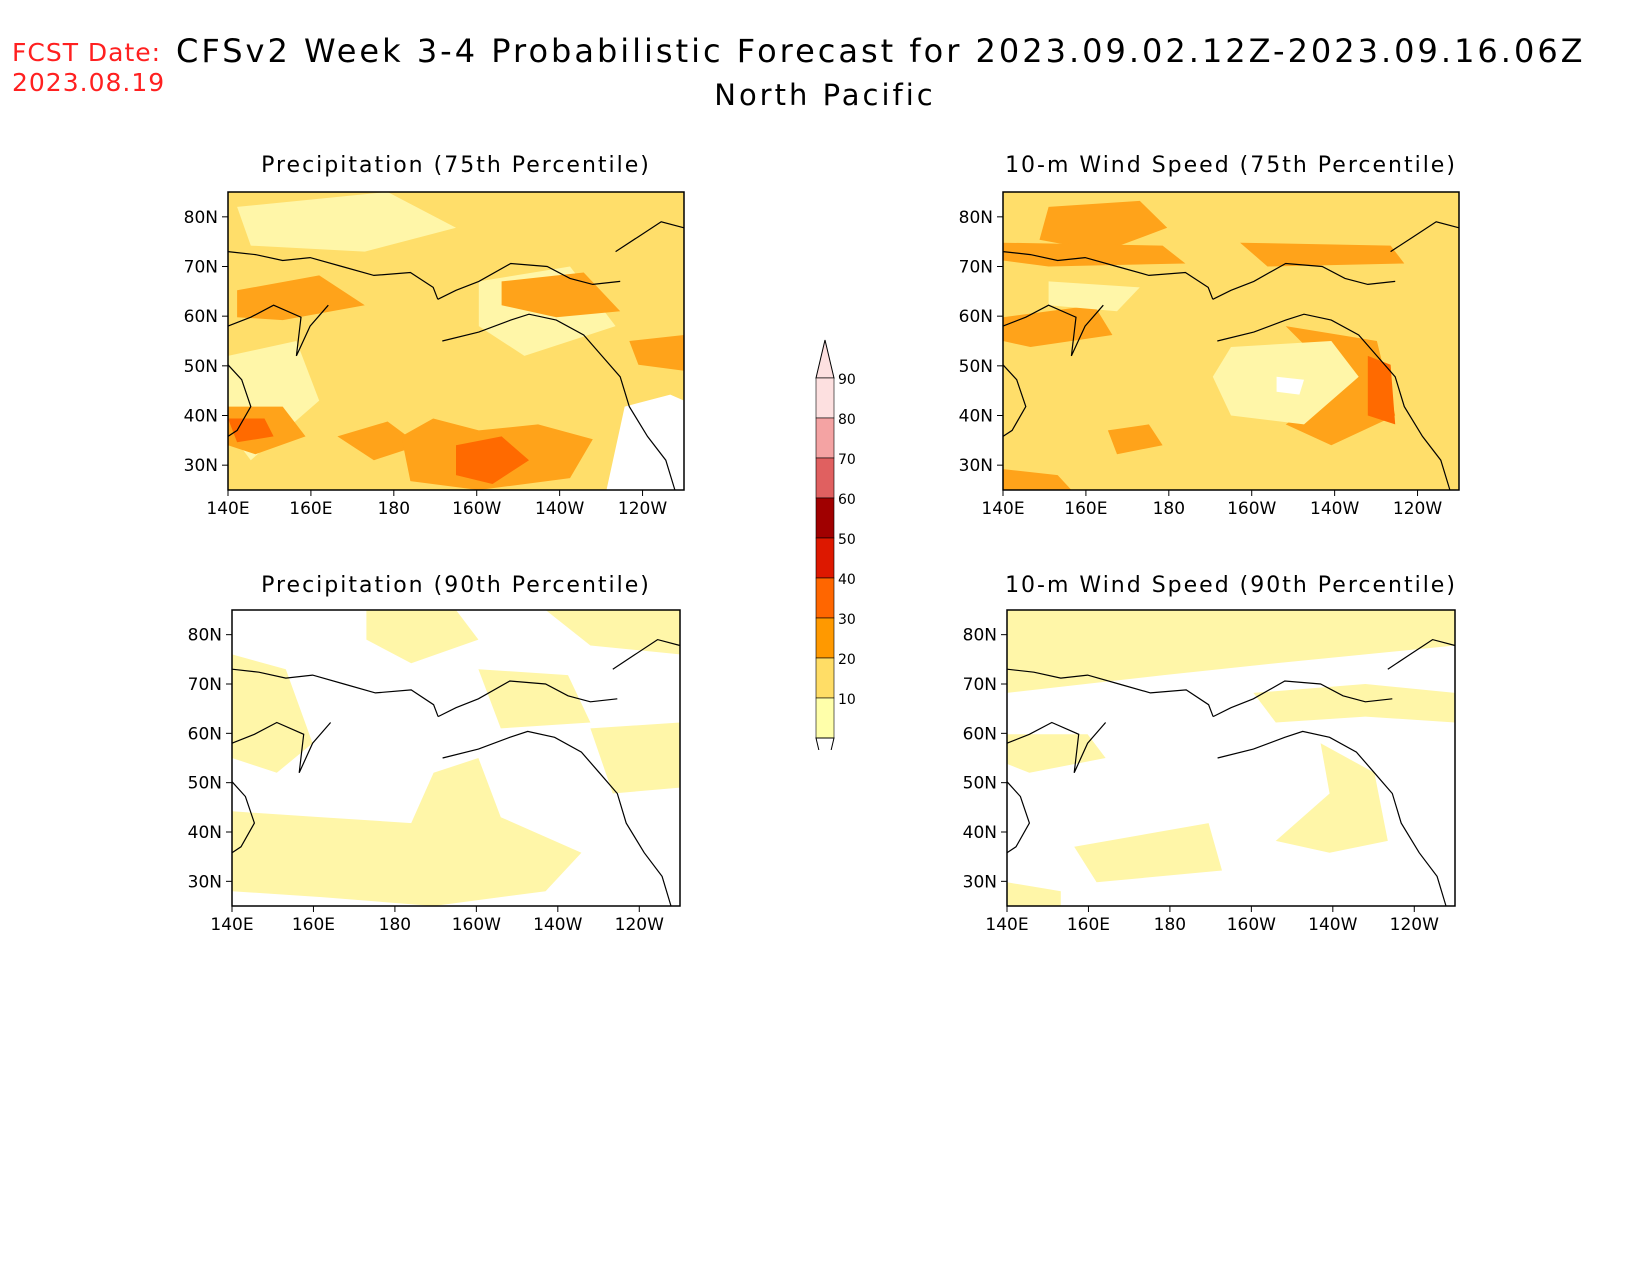 The width and height of the screenshot is (1650, 1275). Describe the element at coordinates (847, 700) in the screenshot. I see `colorbar-label: 10` at that location.